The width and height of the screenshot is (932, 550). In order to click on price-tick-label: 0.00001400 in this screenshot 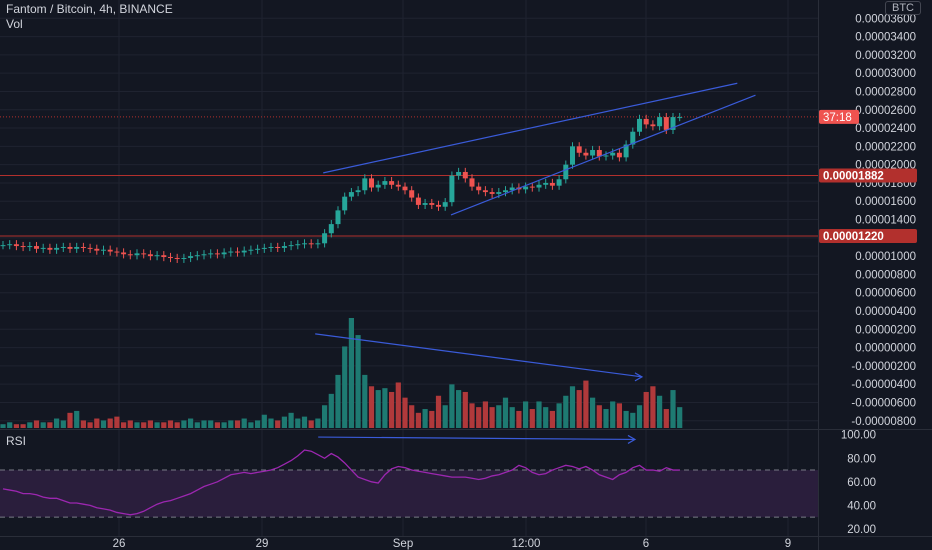, I will do `click(885, 221)`.